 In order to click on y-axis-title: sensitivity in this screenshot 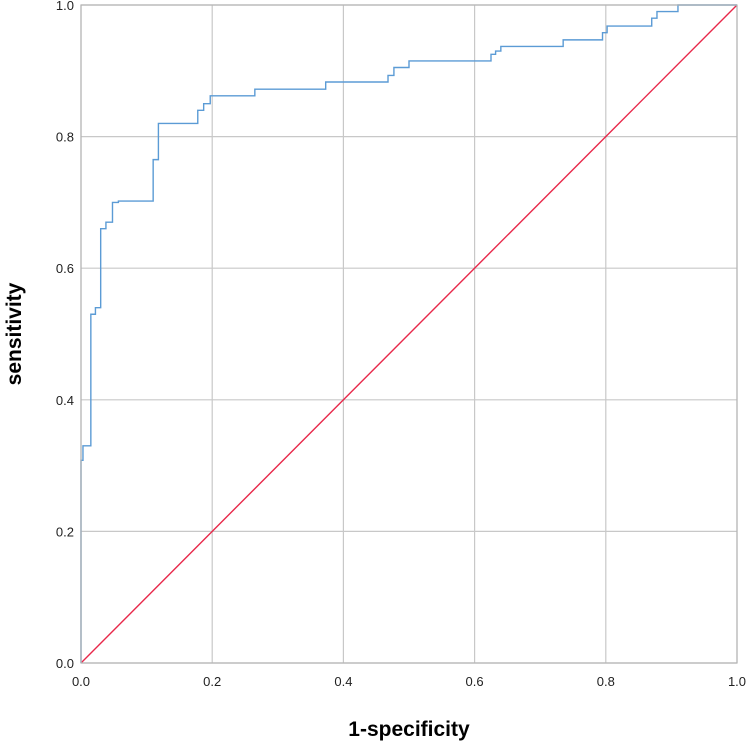, I will do `click(14, 333)`.